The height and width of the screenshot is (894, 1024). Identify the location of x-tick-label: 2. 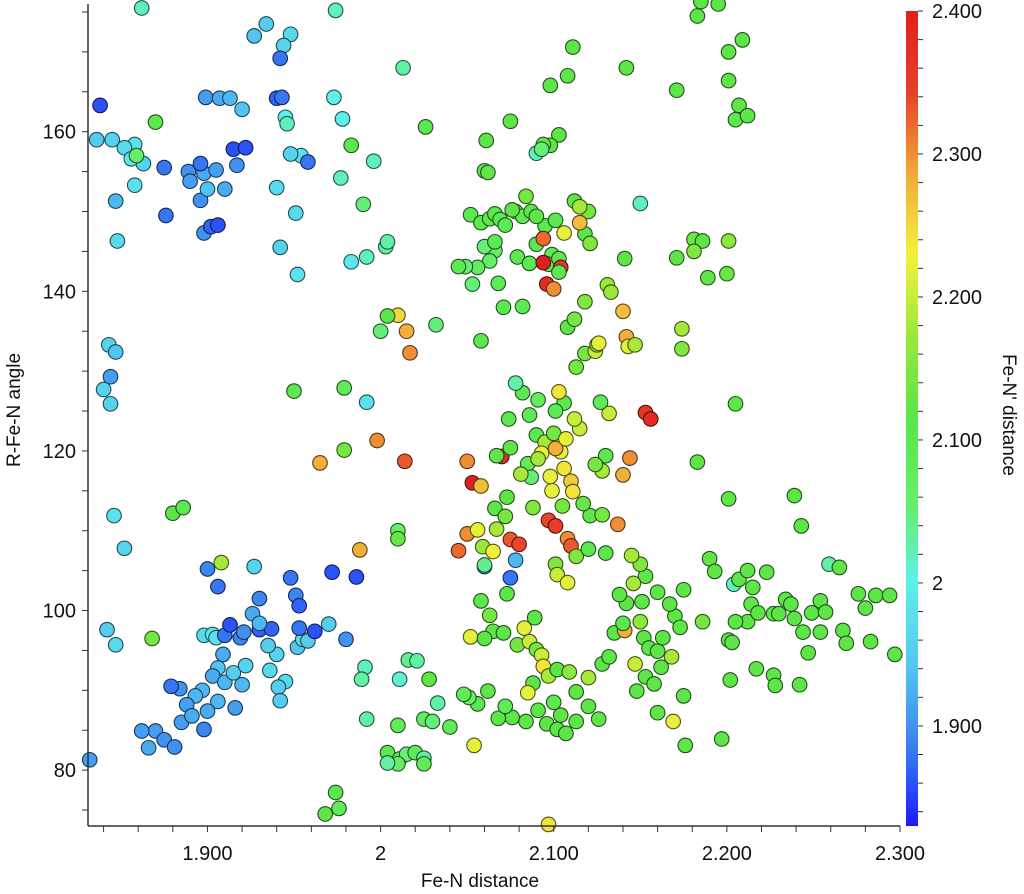
(380, 854).